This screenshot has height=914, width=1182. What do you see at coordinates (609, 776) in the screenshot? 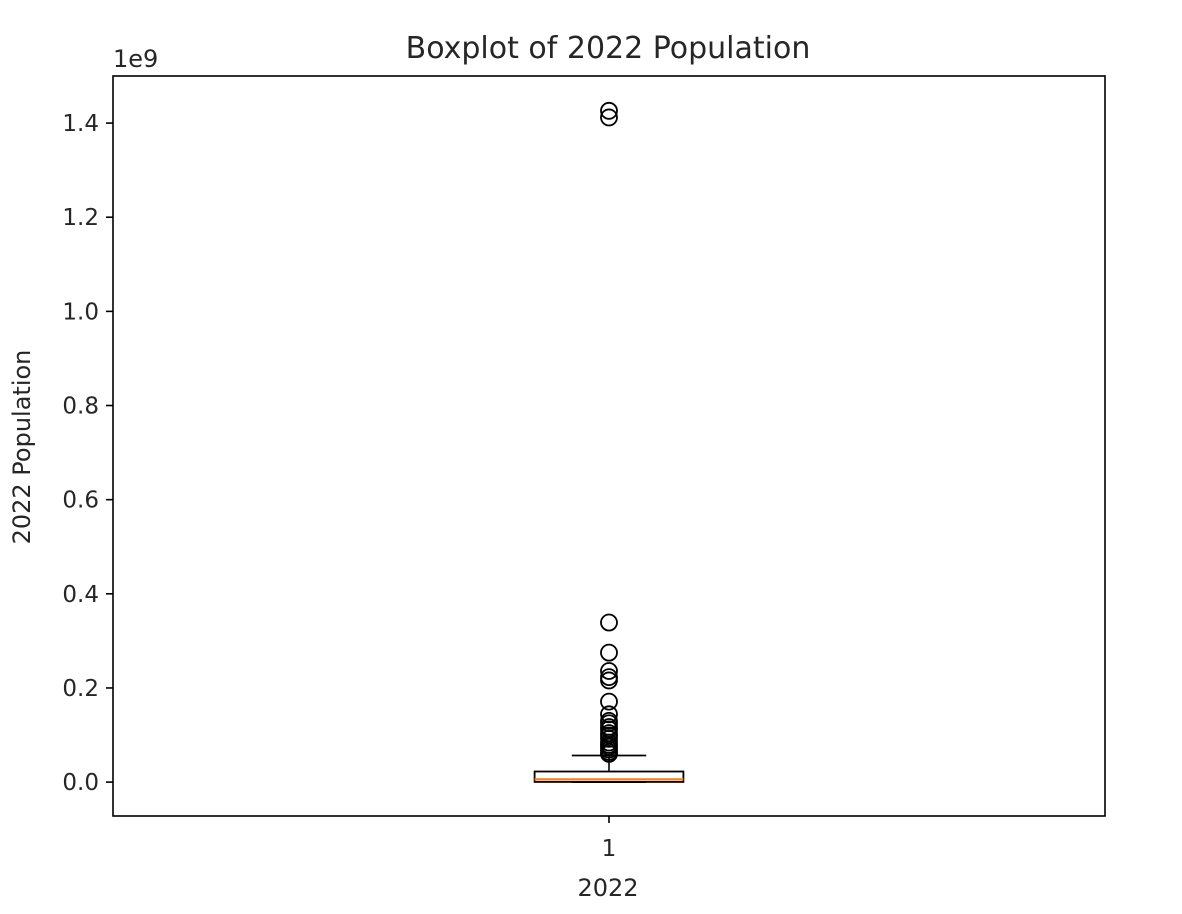
I see `iqr-box` at bounding box center [609, 776].